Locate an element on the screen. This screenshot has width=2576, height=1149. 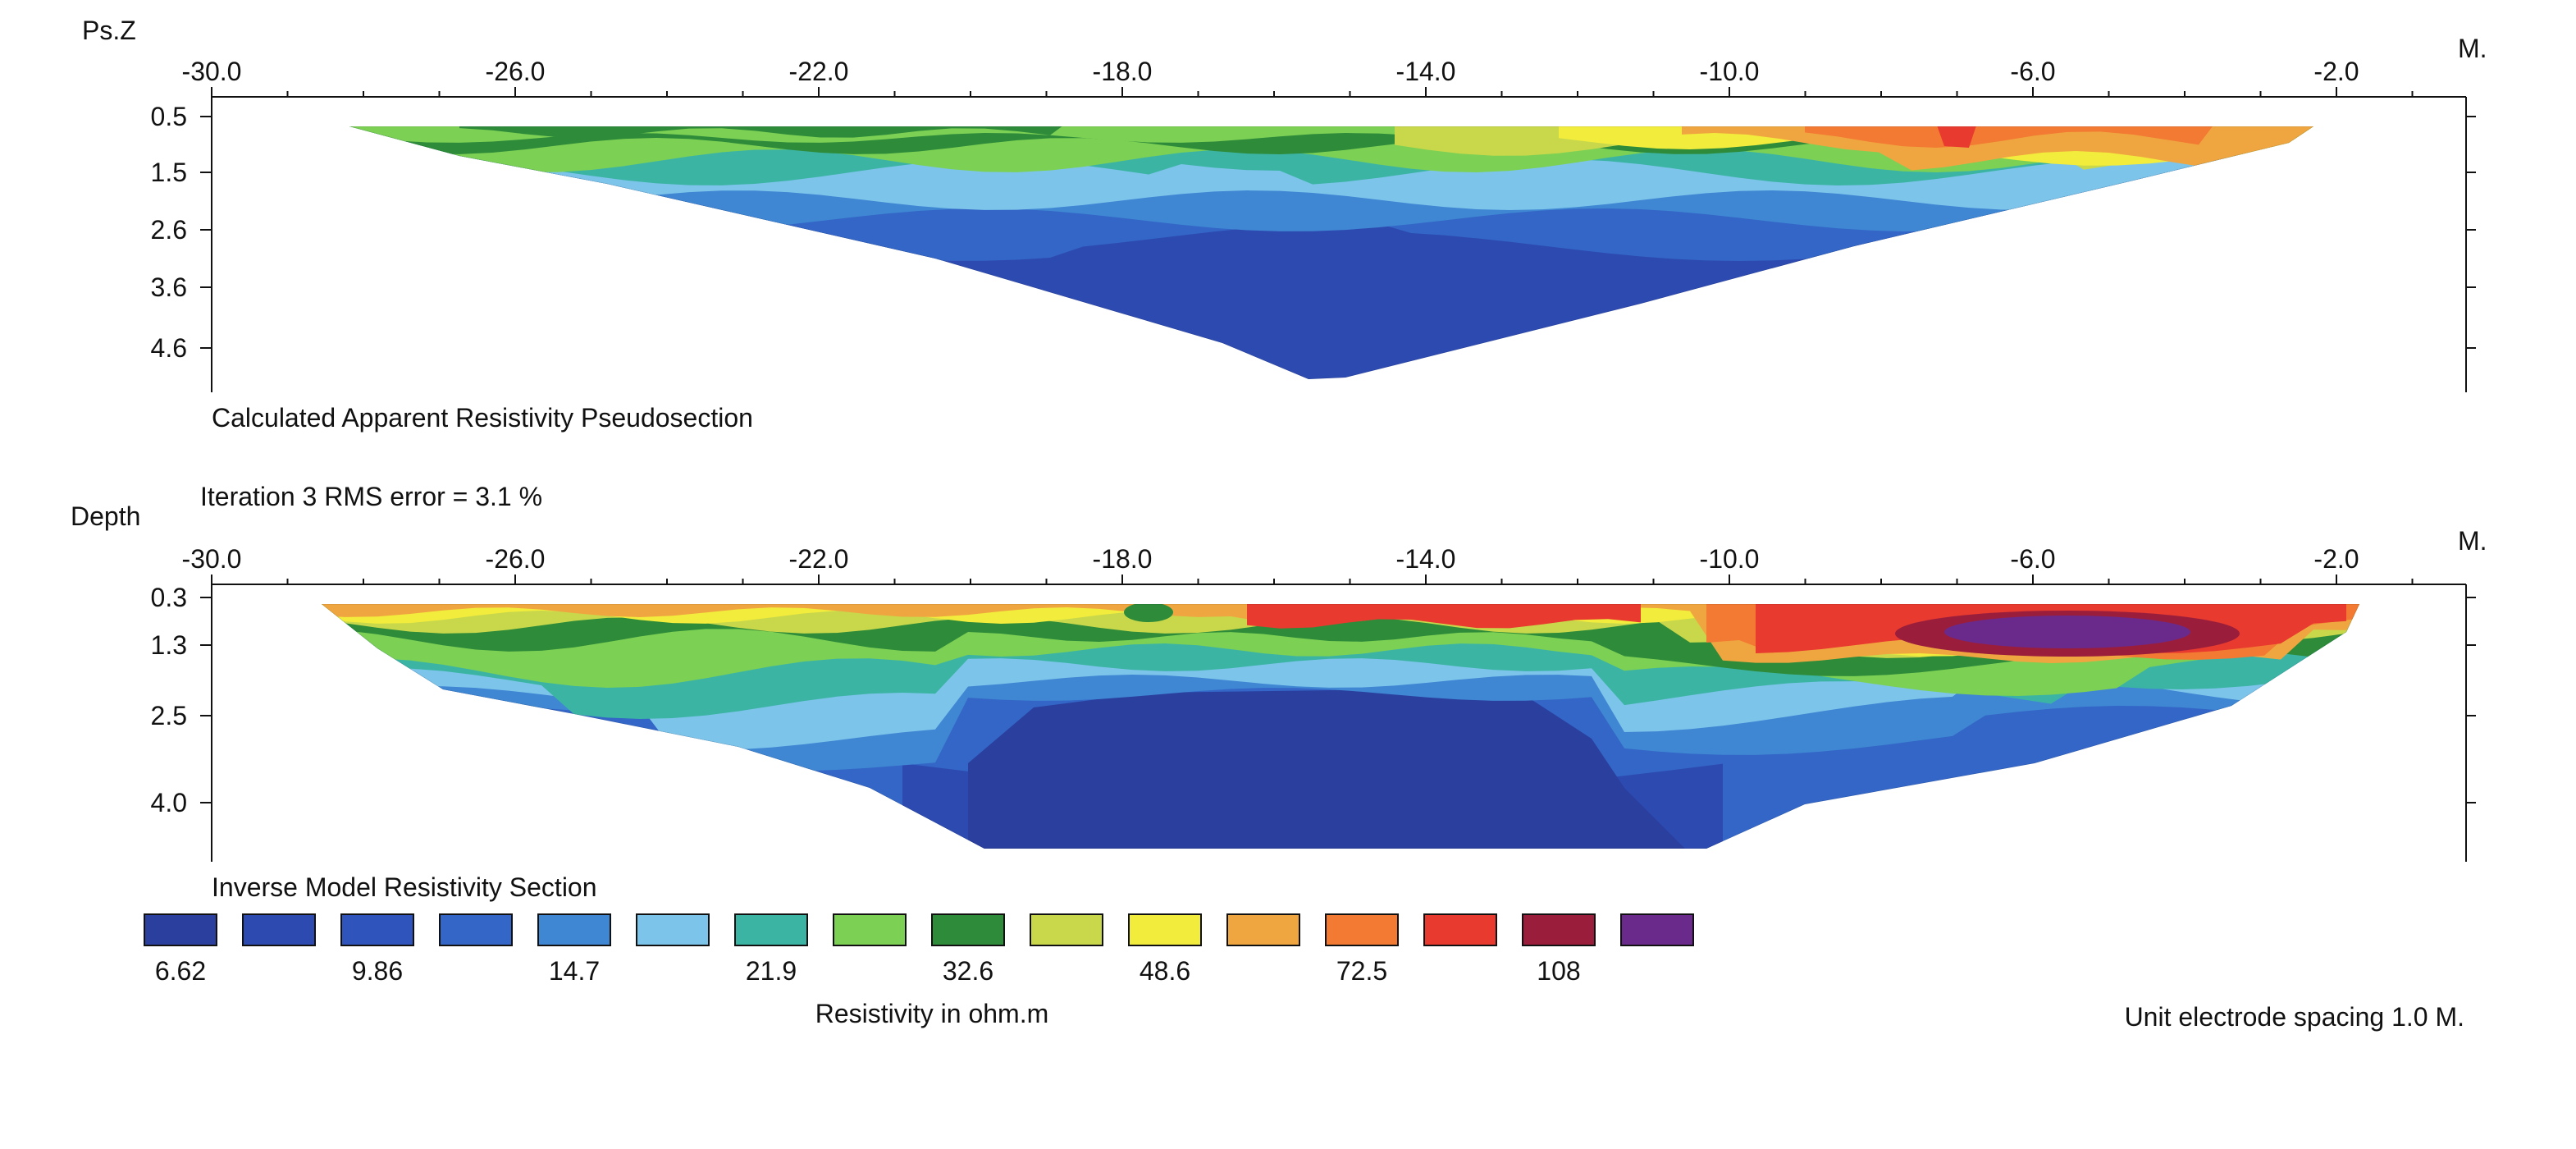
y-axis-label: Ps.Z is located at coordinates (109, 30).